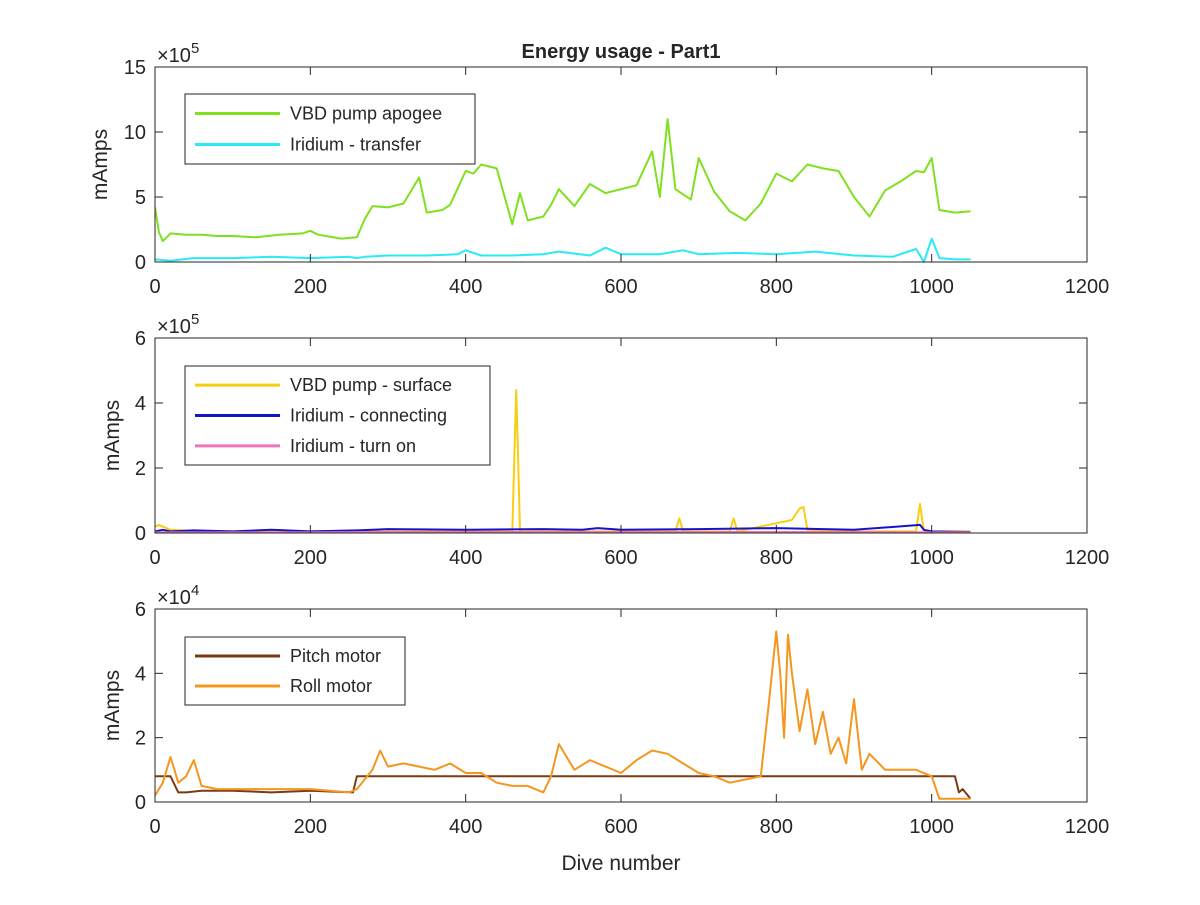  Describe the element at coordinates (368, 416) in the screenshot. I see `legend-entry: Iridium - connecting` at that location.